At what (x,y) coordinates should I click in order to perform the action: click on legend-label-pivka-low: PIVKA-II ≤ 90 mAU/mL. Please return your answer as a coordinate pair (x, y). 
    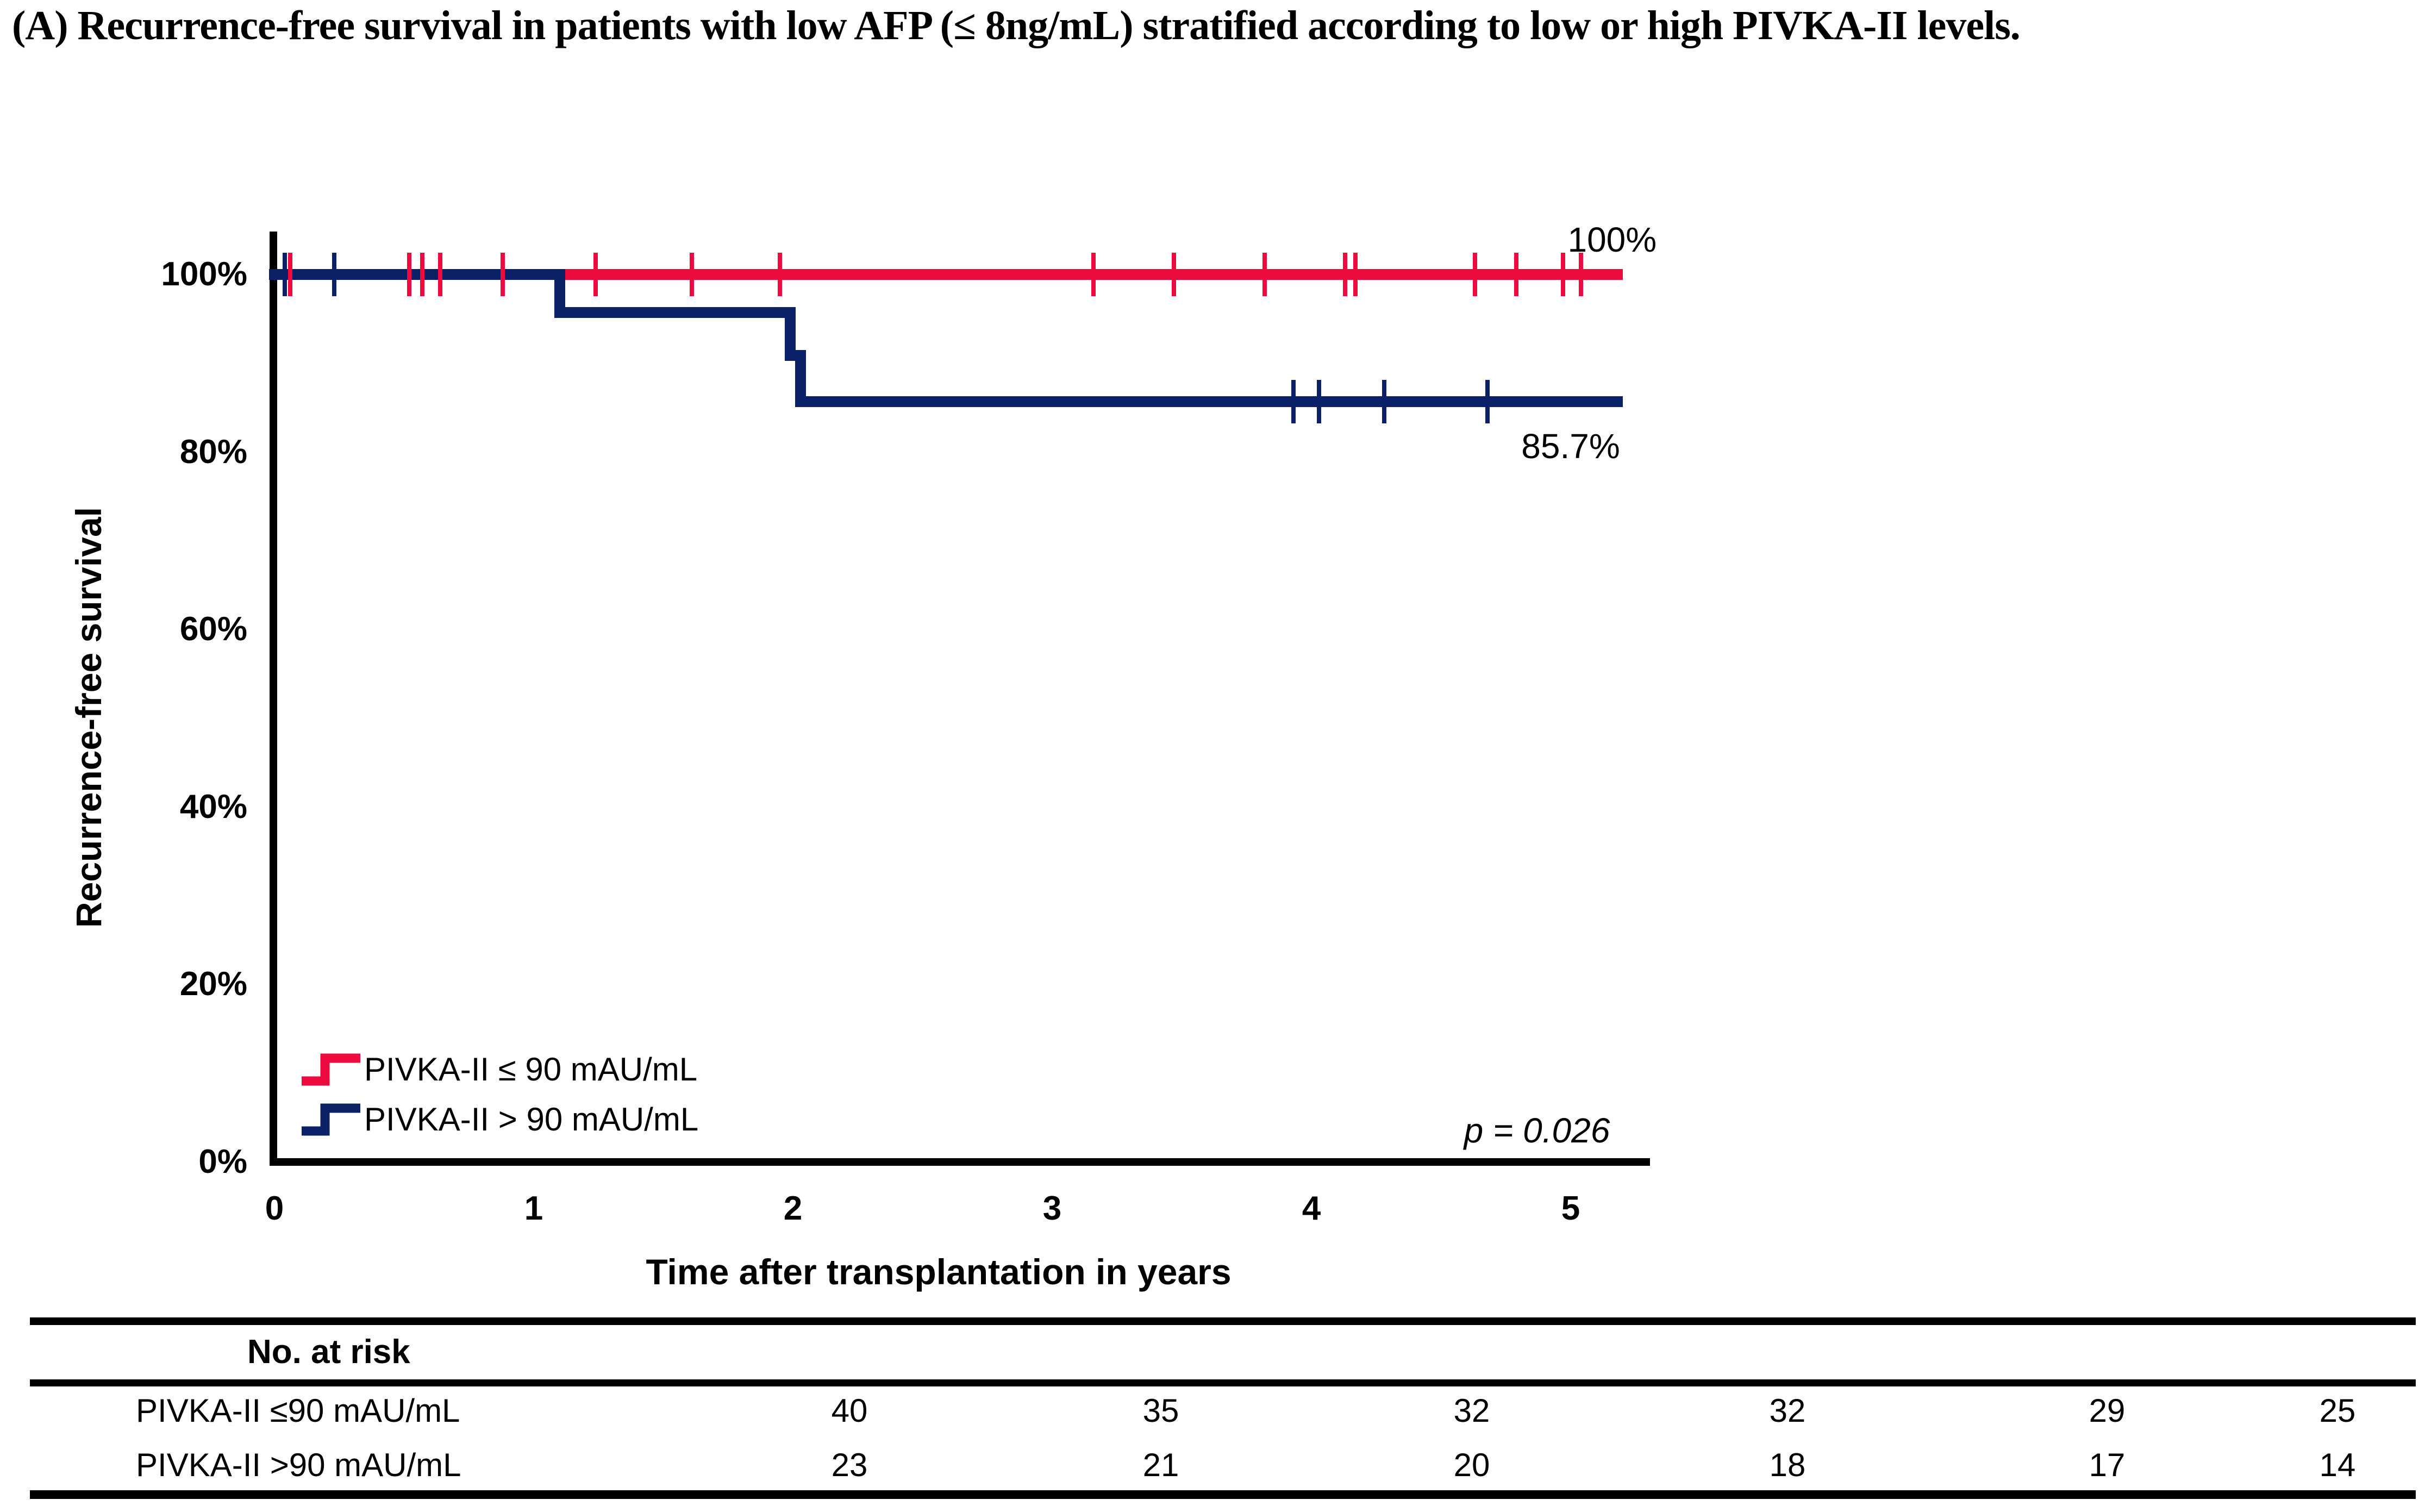
    Looking at the image, I should click on (531, 1069).